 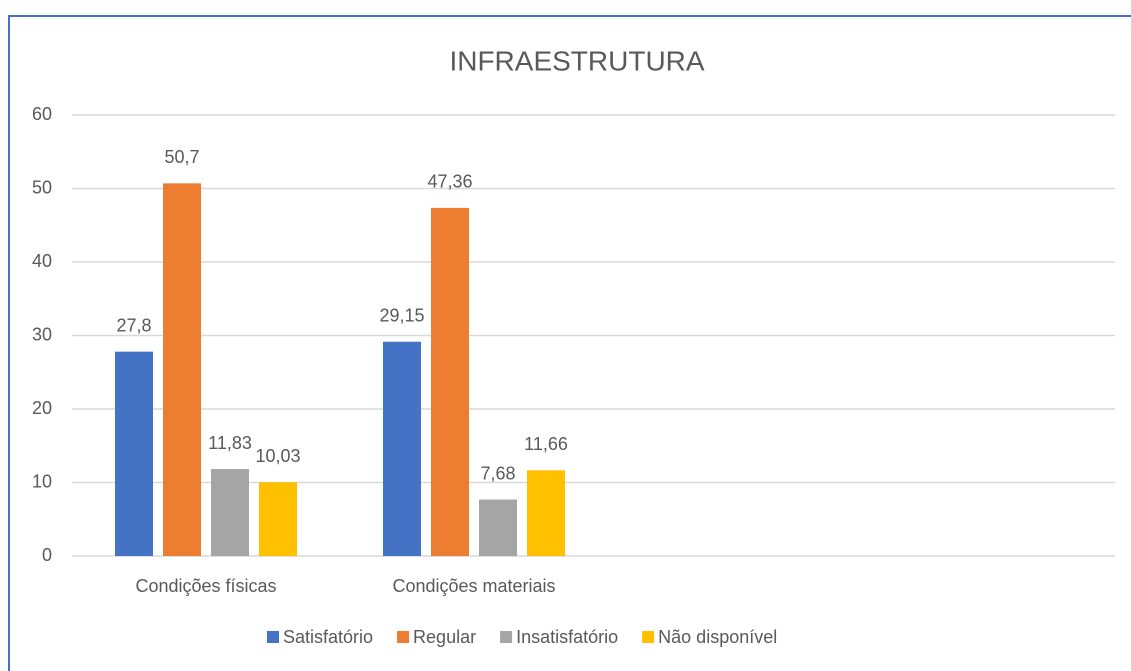 What do you see at coordinates (473, 586) in the screenshot?
I see `x-tick-label: Condições materiais` at bounding box center [473, 586].